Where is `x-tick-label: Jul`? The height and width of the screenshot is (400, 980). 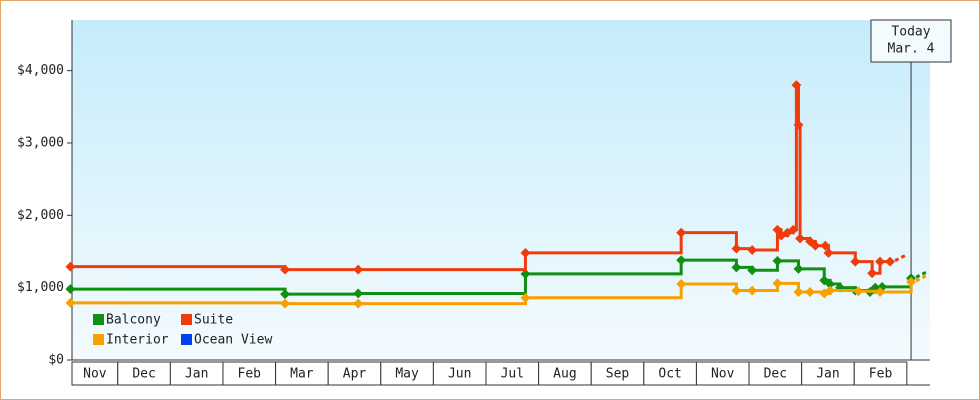
x-tick-label: Jul is located at coordinates (512, 374).